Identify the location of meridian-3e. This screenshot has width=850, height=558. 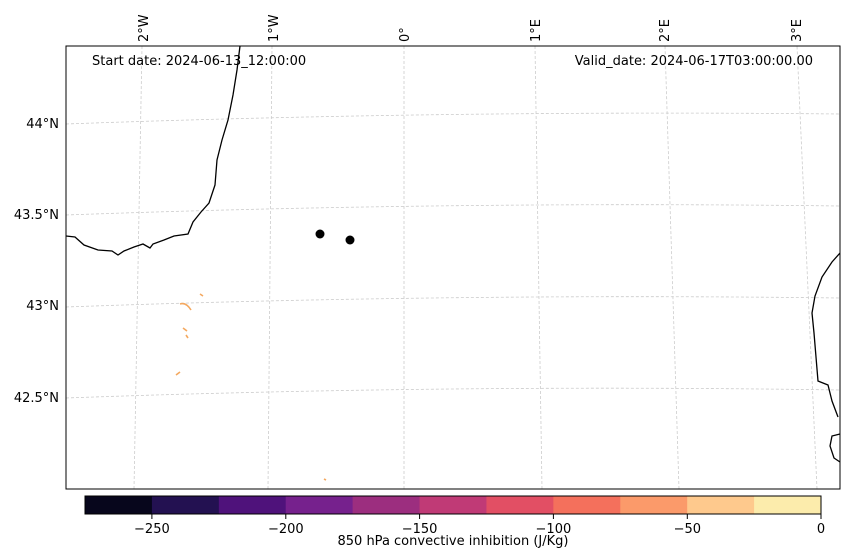
(807, 267).